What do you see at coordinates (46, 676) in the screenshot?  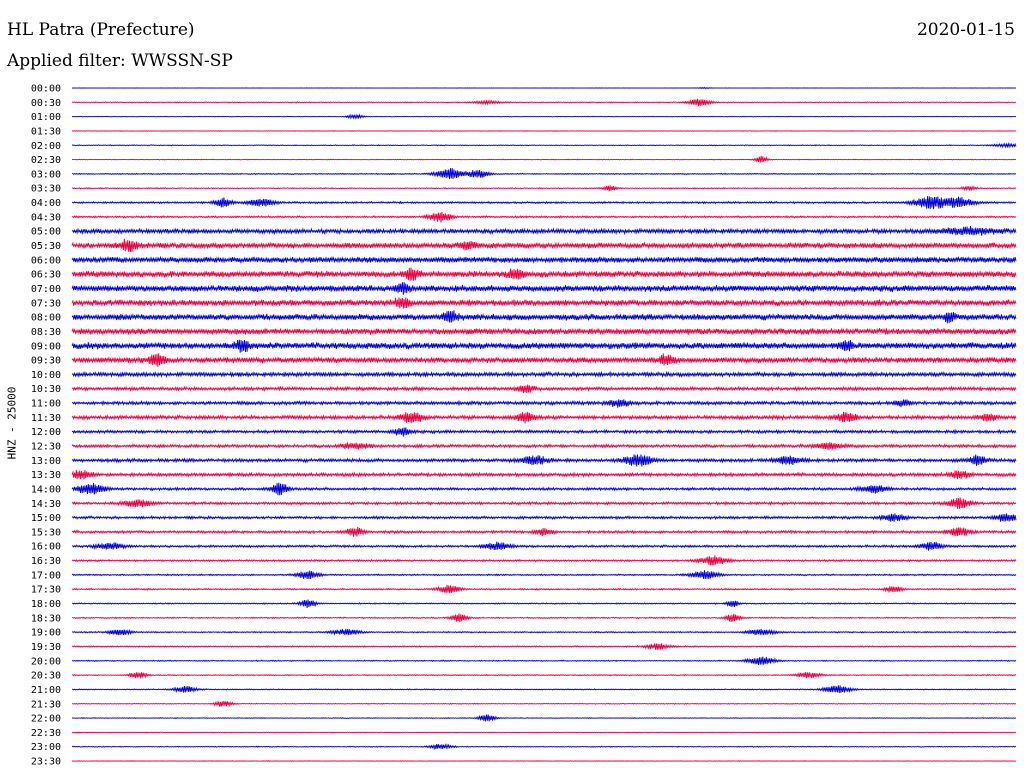 I see `time-label: 20:30` at bounding box center [46, 676].